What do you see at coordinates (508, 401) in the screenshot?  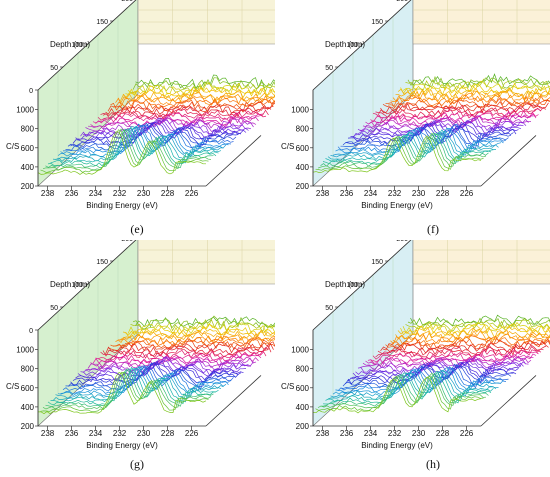 I see `floor-edge` at bounding box center [508, 401].